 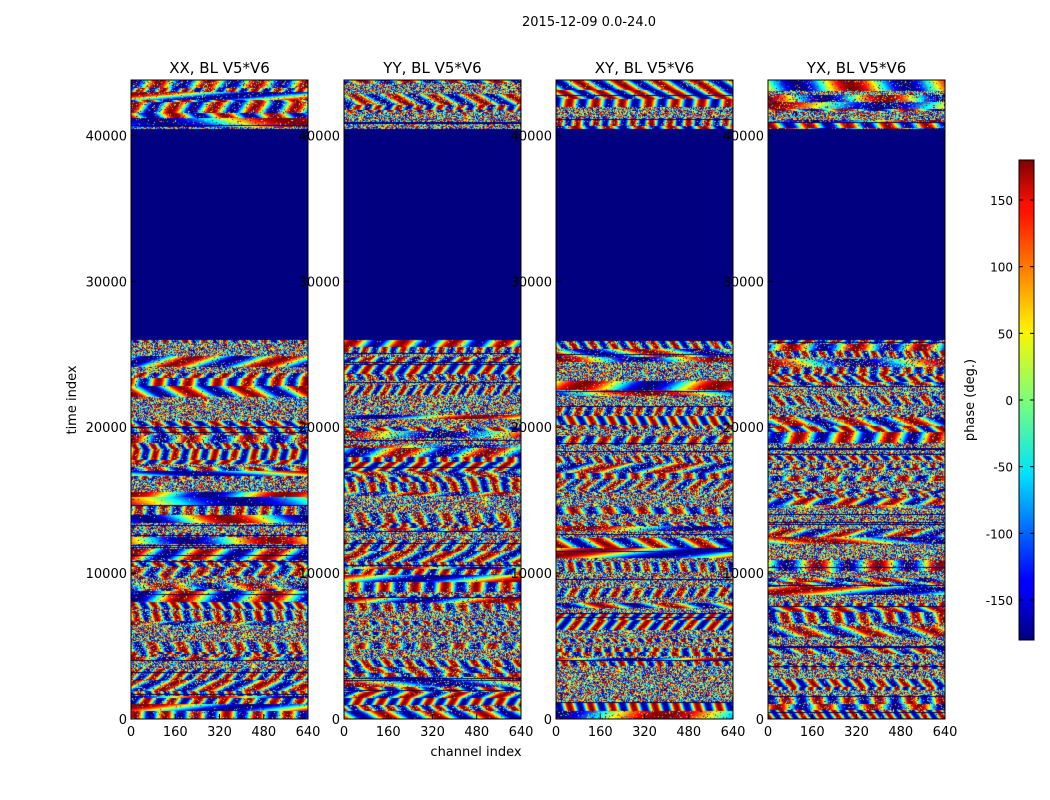 I want to click on colorbar-tick-label: -100, so click(x=999, y=534).